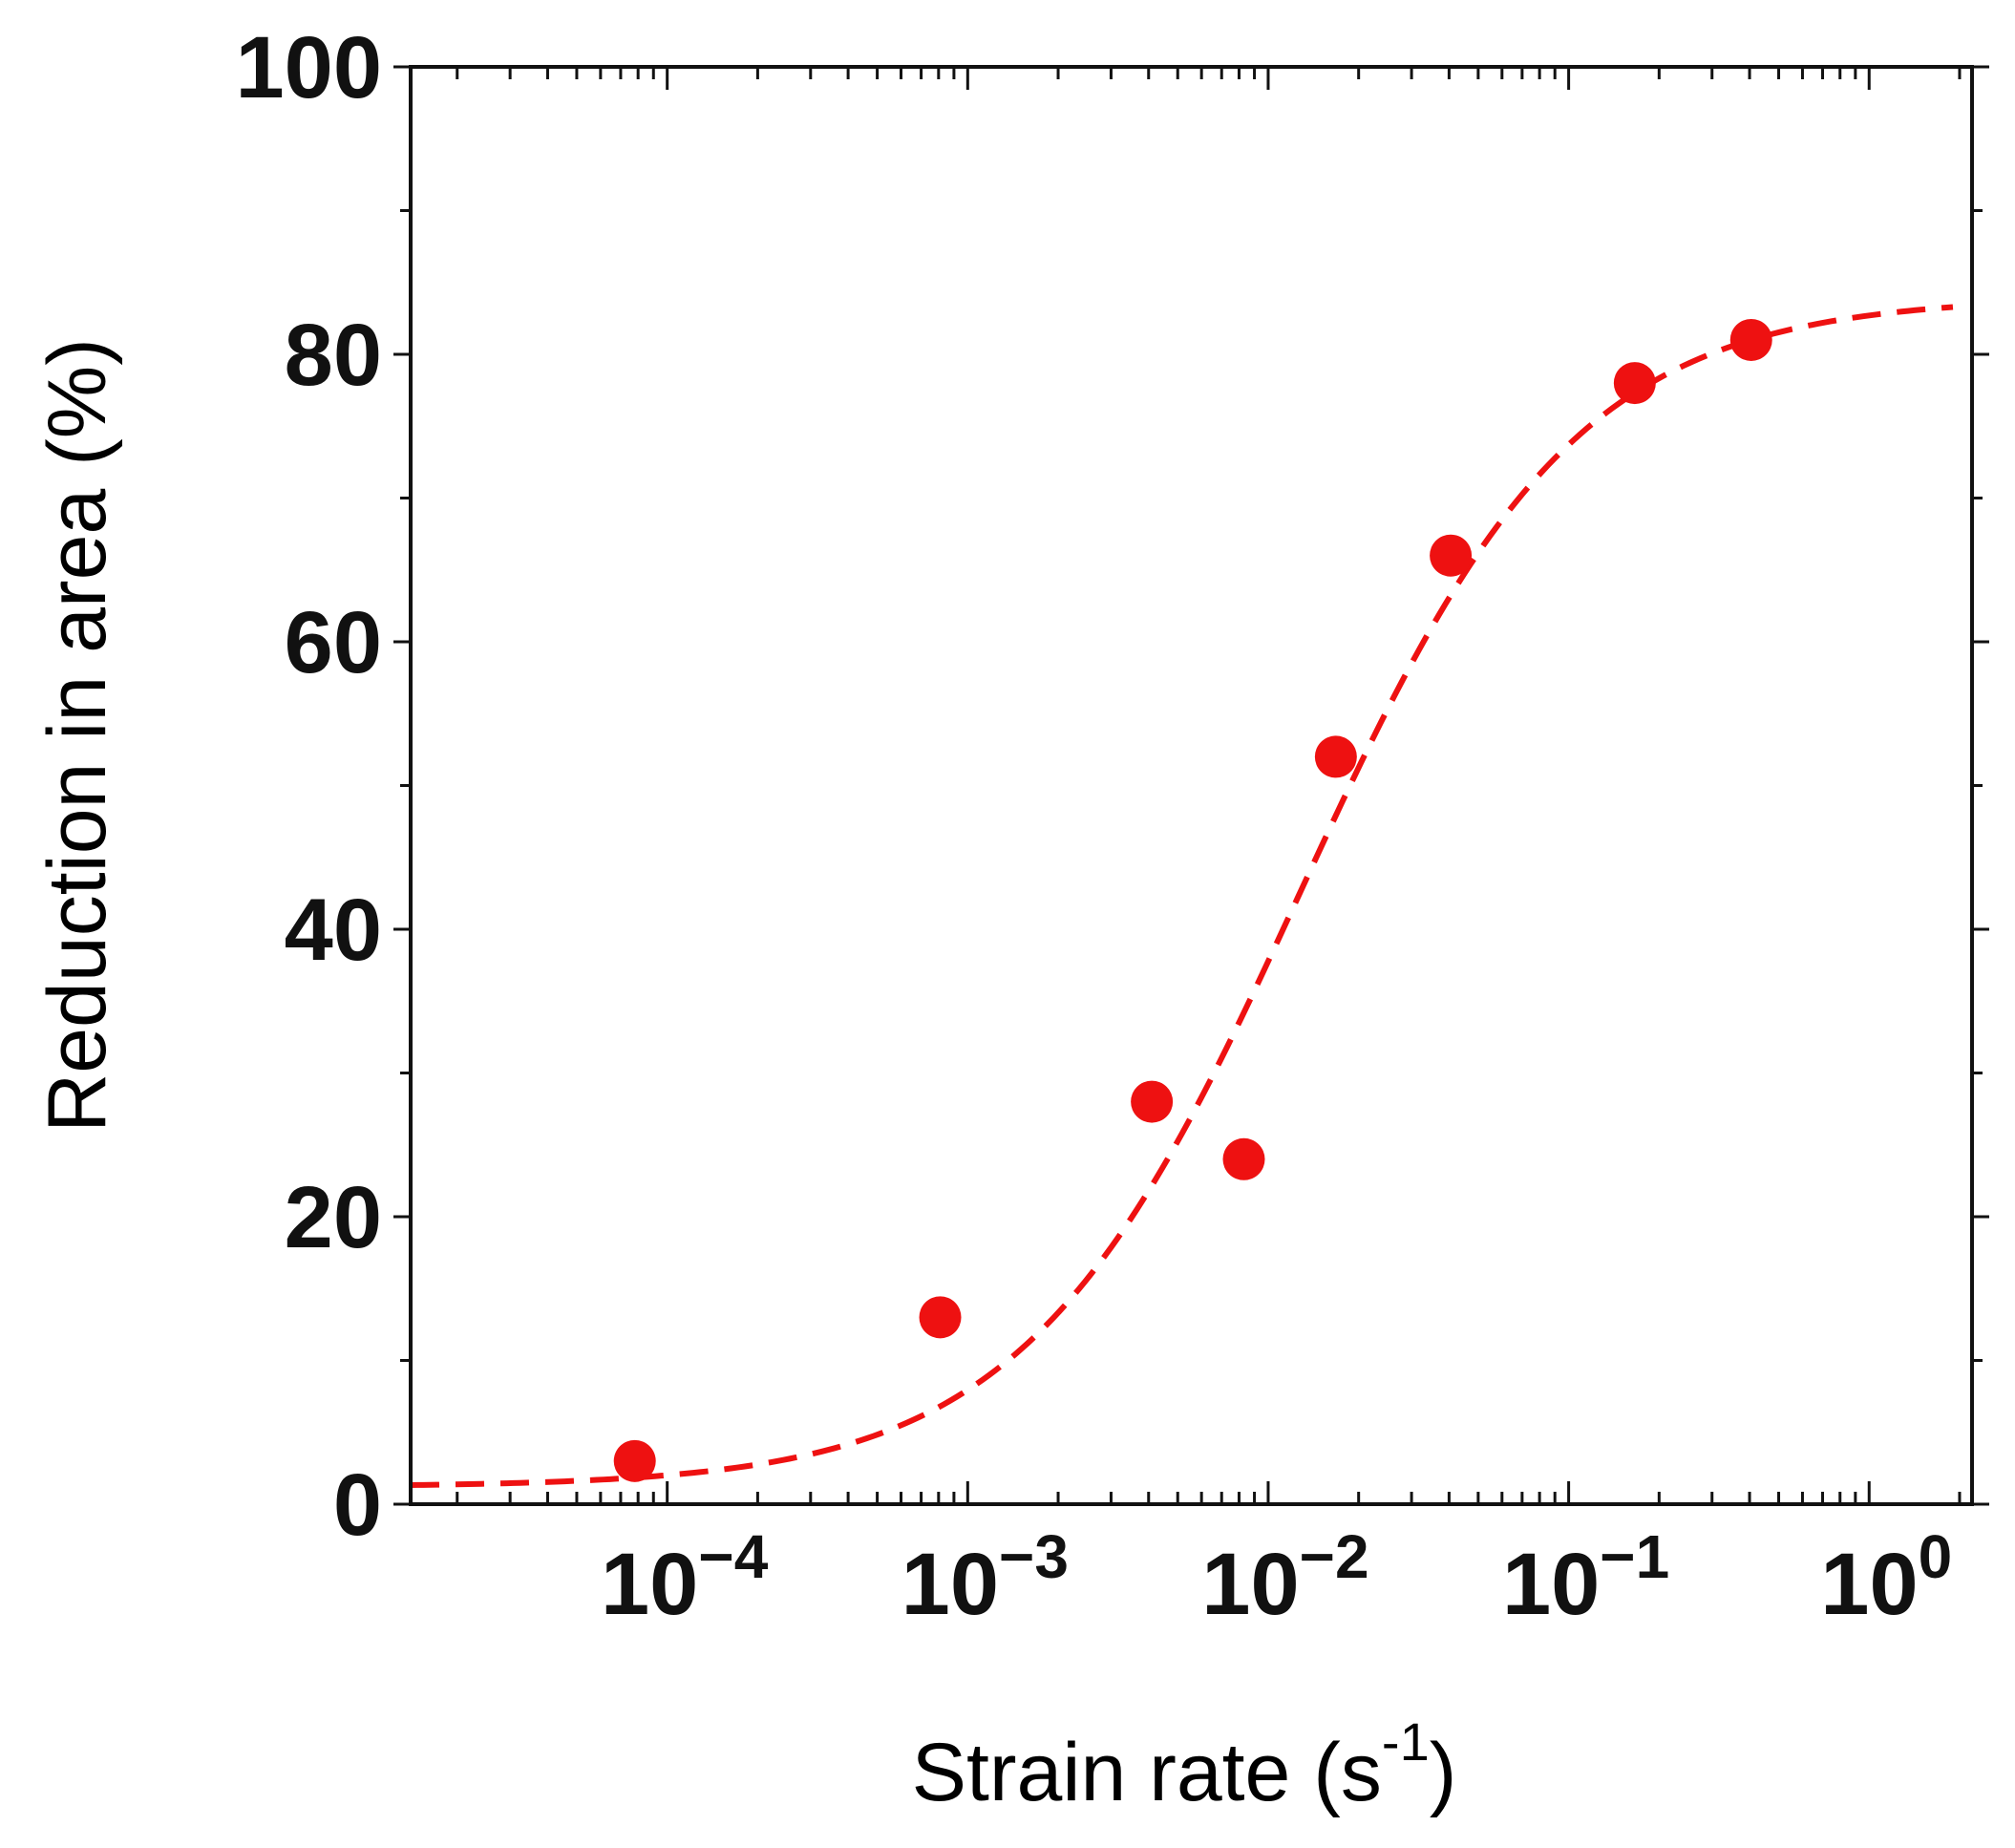  I want to click on y-tick-label: 80, so click(333, 355).